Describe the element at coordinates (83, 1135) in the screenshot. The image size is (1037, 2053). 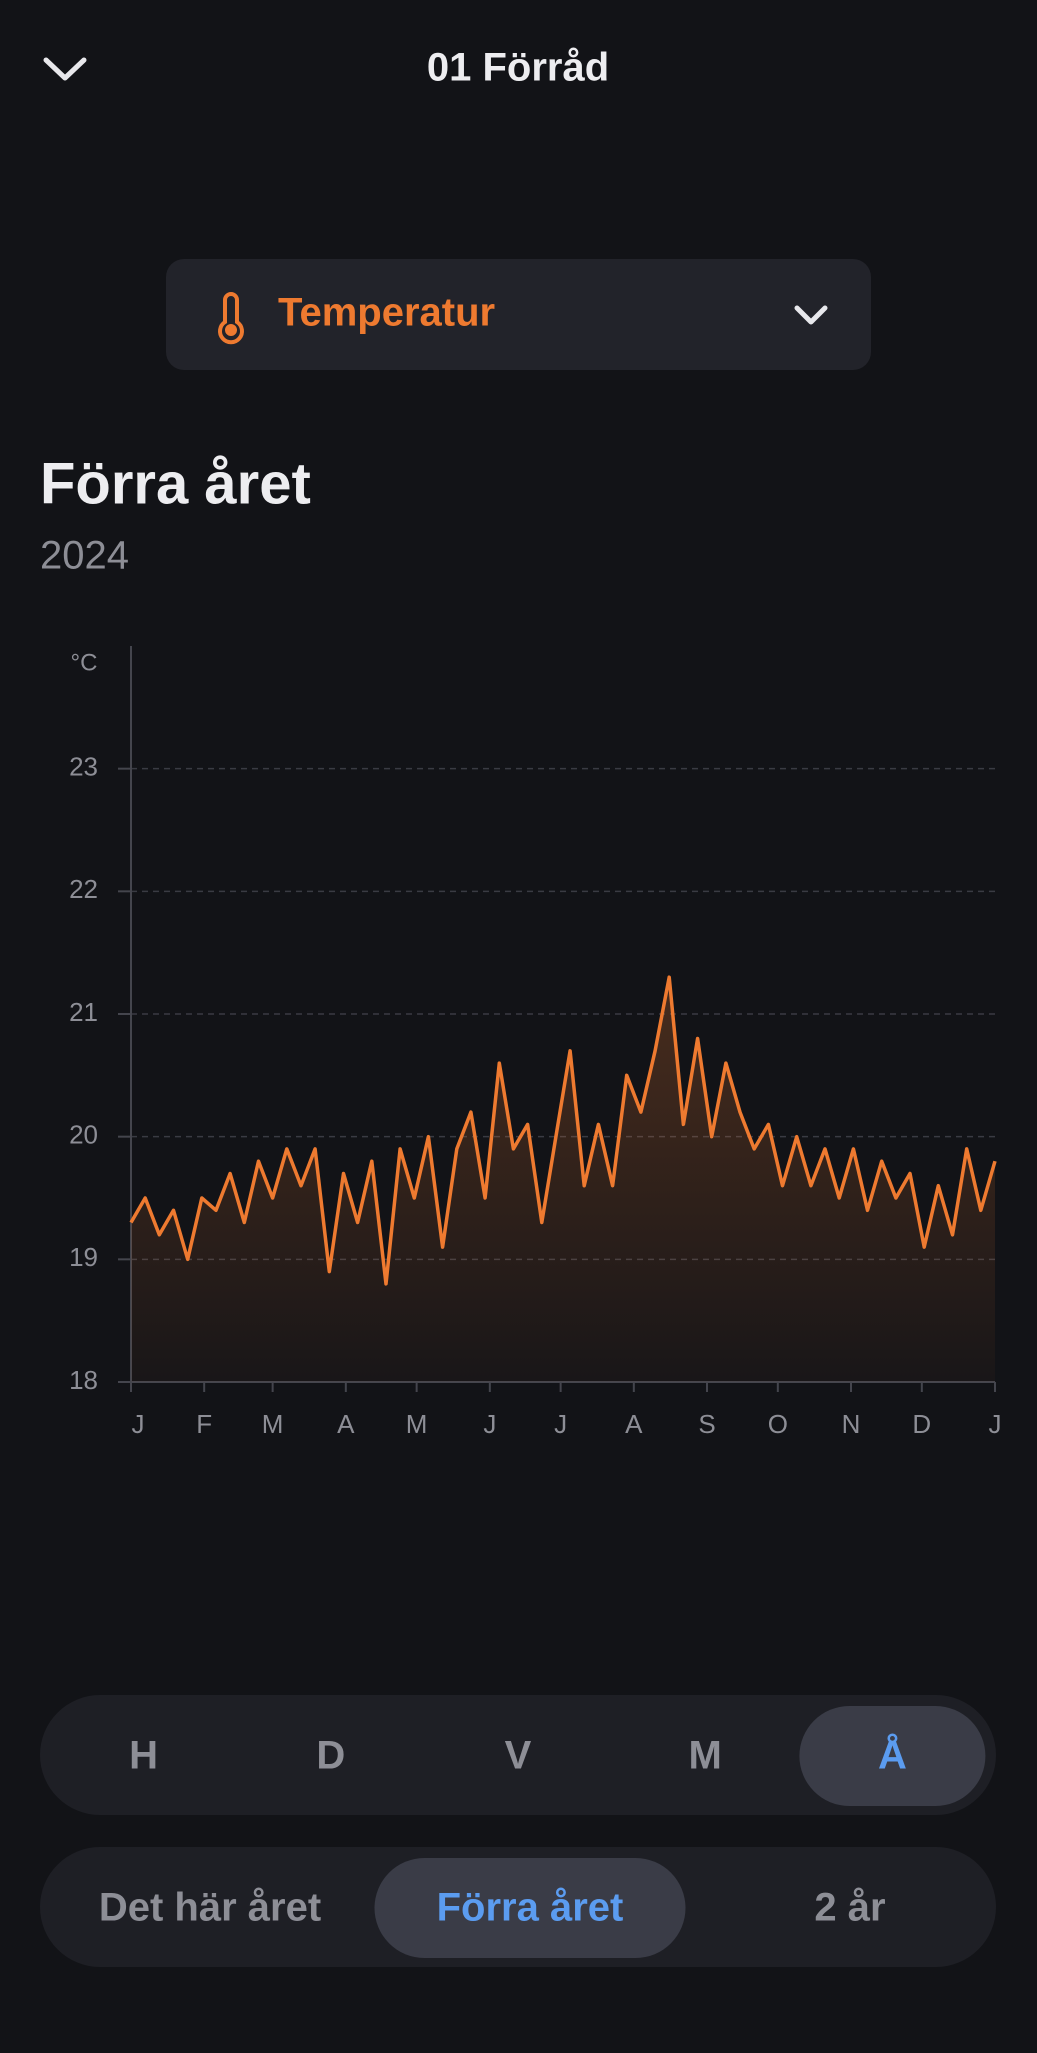
I see `y-tick-label: 20` at that location.